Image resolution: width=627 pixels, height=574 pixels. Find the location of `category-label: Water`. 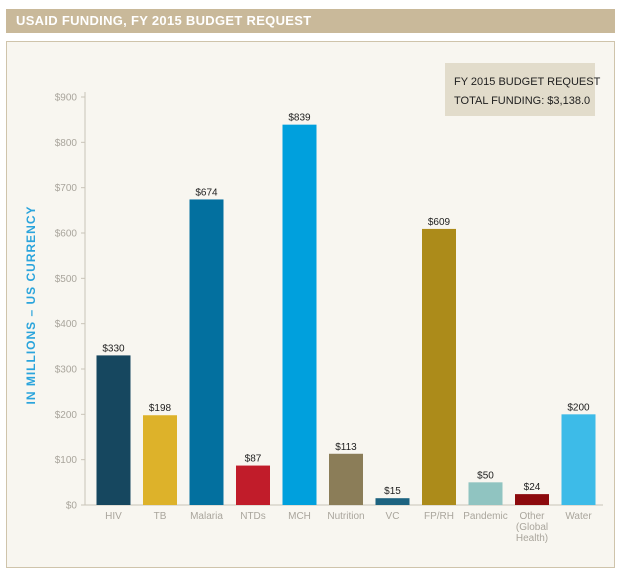

category-label: Water is located at coordinates (578, 516).